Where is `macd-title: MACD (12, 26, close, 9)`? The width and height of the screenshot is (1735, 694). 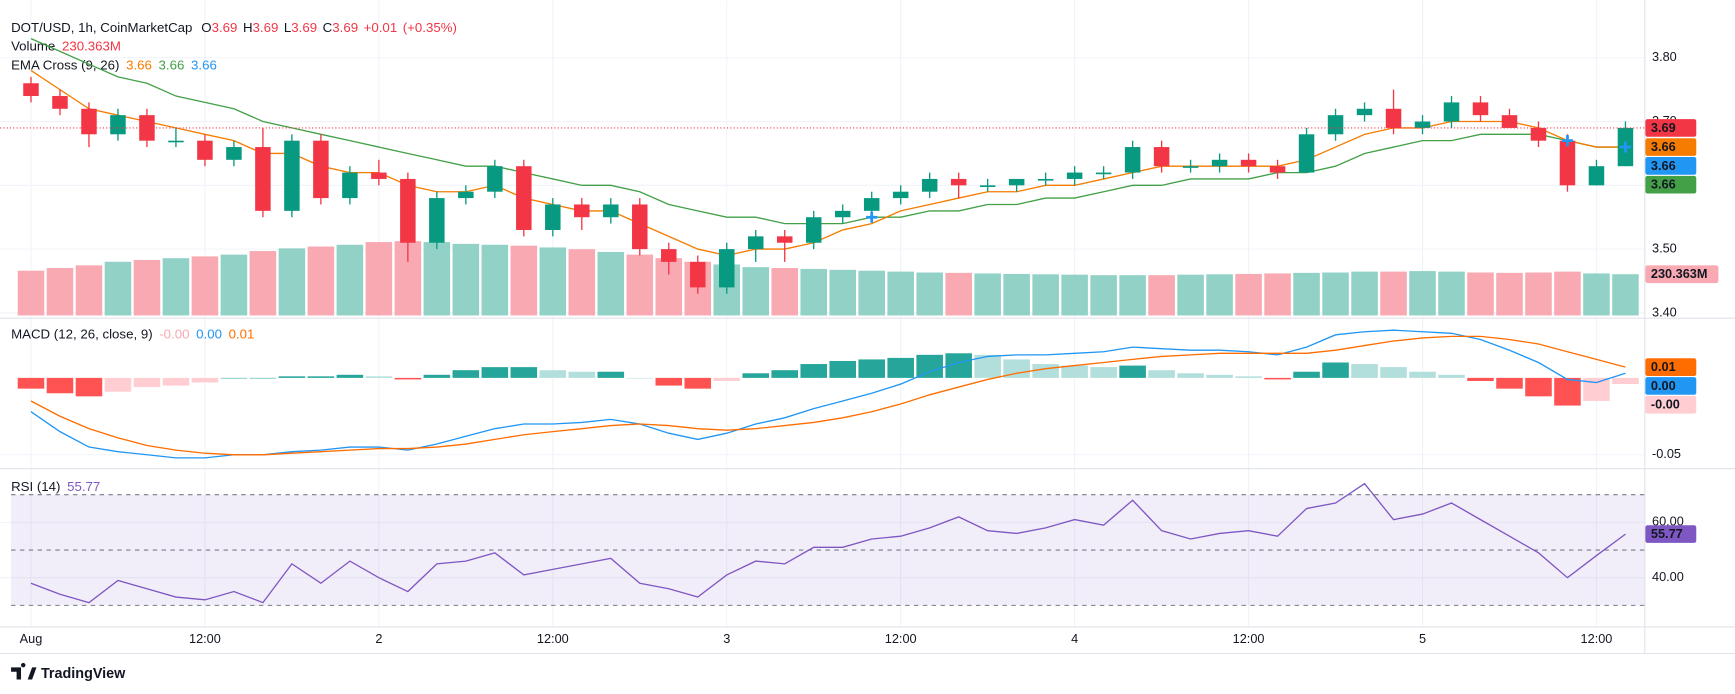 macd-title: MACD (12, 26, close, 9) is located at coordinates (82, 333).